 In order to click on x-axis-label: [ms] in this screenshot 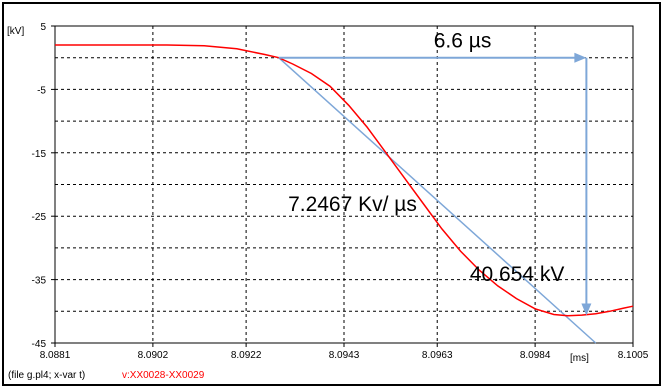, I will do `click(579, 358)`.